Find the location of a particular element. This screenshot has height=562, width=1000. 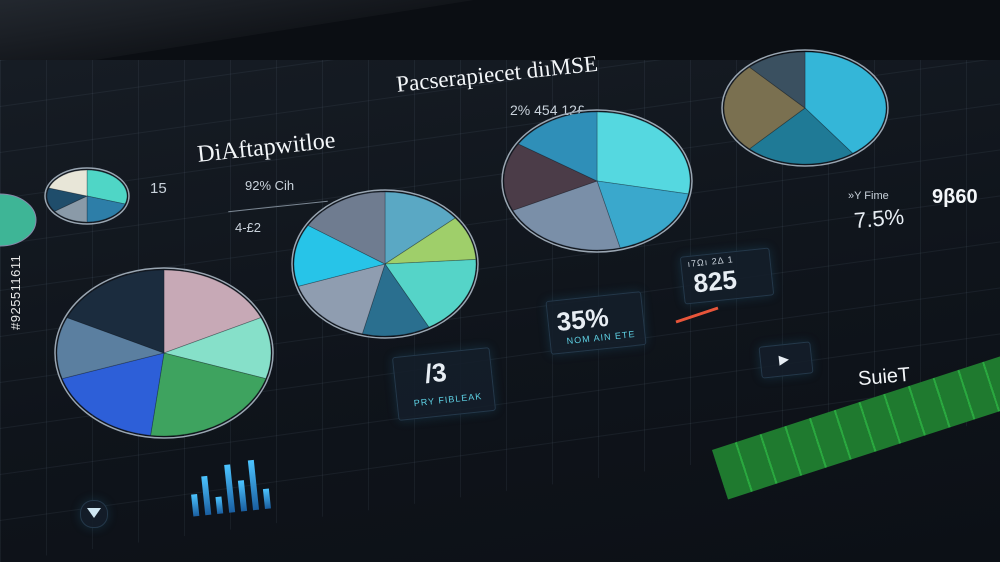

left-label-2: 4-£2 is located at coordinates (248, 227).